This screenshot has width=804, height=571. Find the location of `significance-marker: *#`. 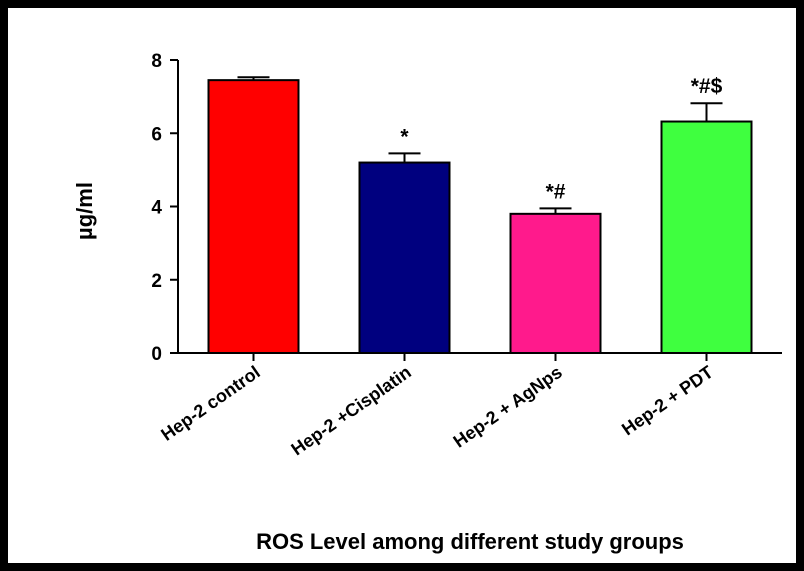

significance-marker: *# is located at coordinates (556, 191).